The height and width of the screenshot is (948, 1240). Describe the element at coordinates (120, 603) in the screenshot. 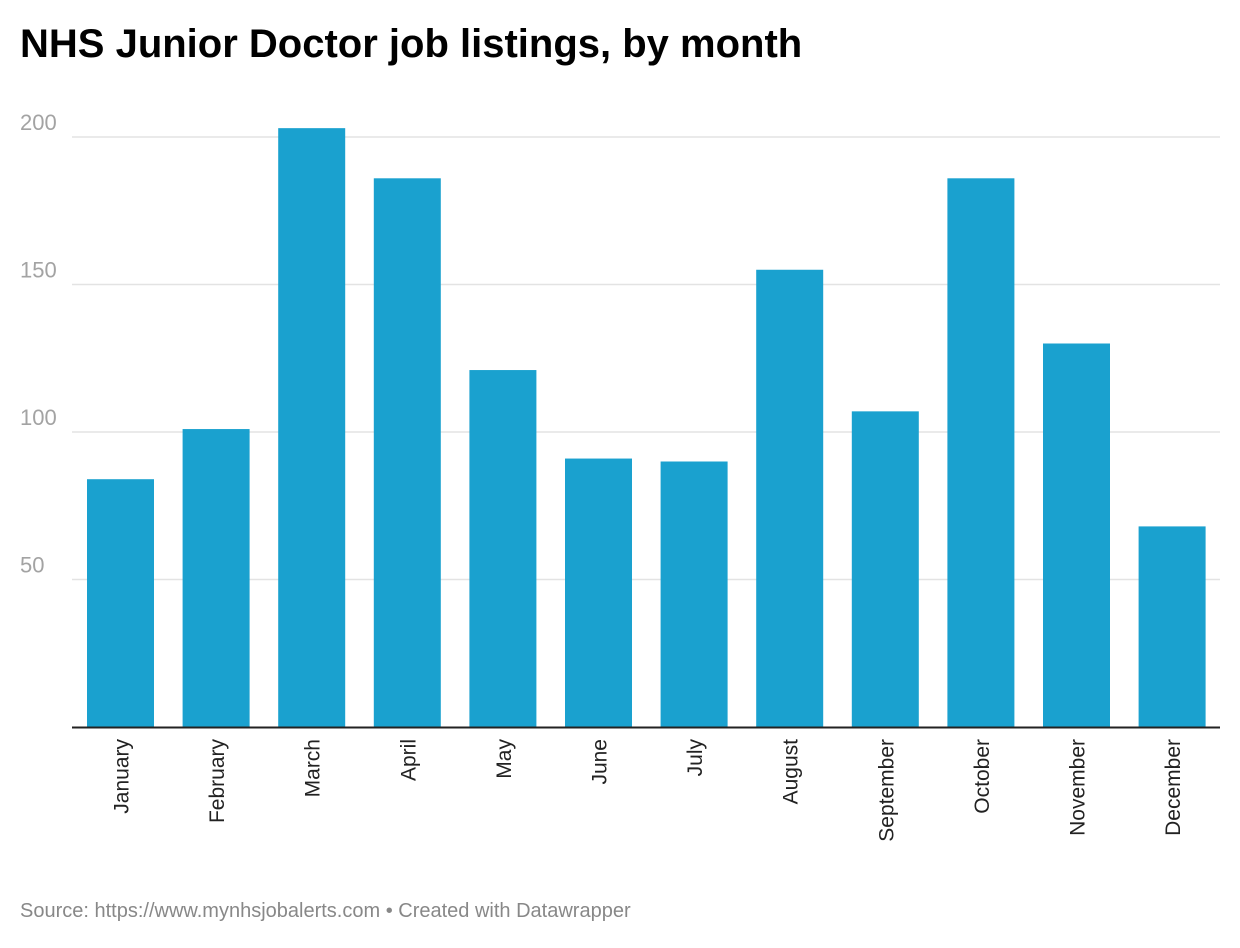

I see `bar-january` at that location.